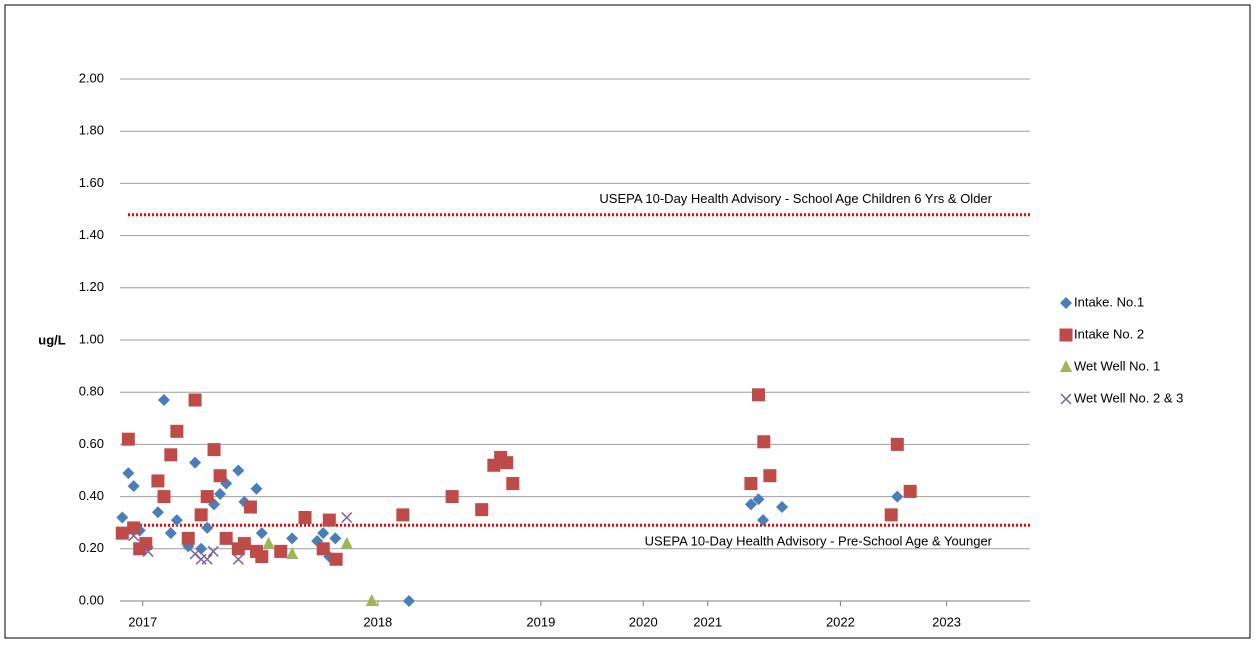  What do you see at coordinates (1128, 397) in the screenshot?
I see `legend-label: Wet Well No. 2 & 3` at bounding box center [1128, 397].